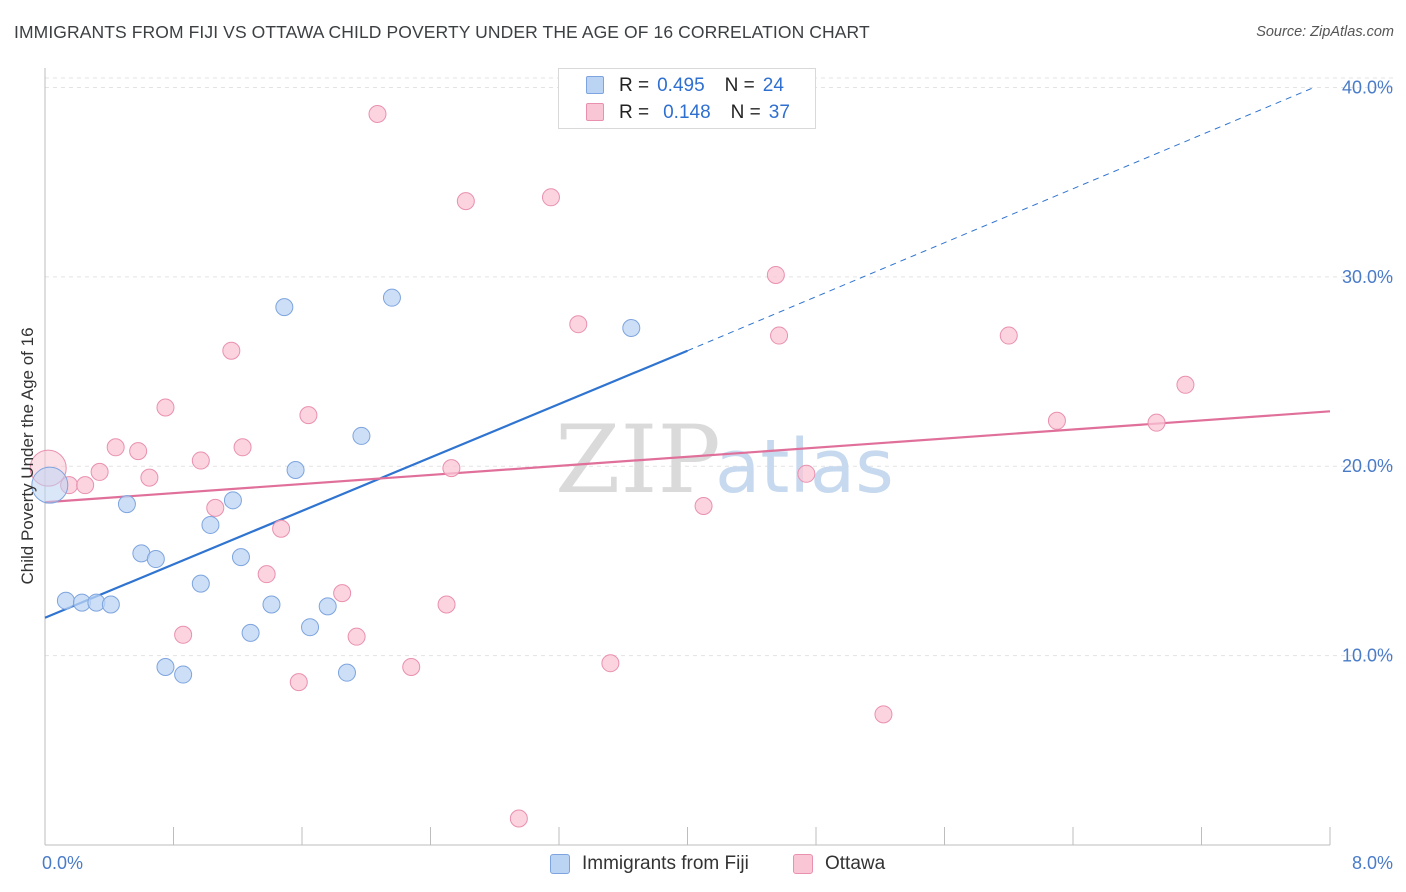 This screenshot has height=892, width=1406. What do you see at coordinates (595, 85) in the screenshot?
I see `fiji-swatch` at bounding box center [595, 85].